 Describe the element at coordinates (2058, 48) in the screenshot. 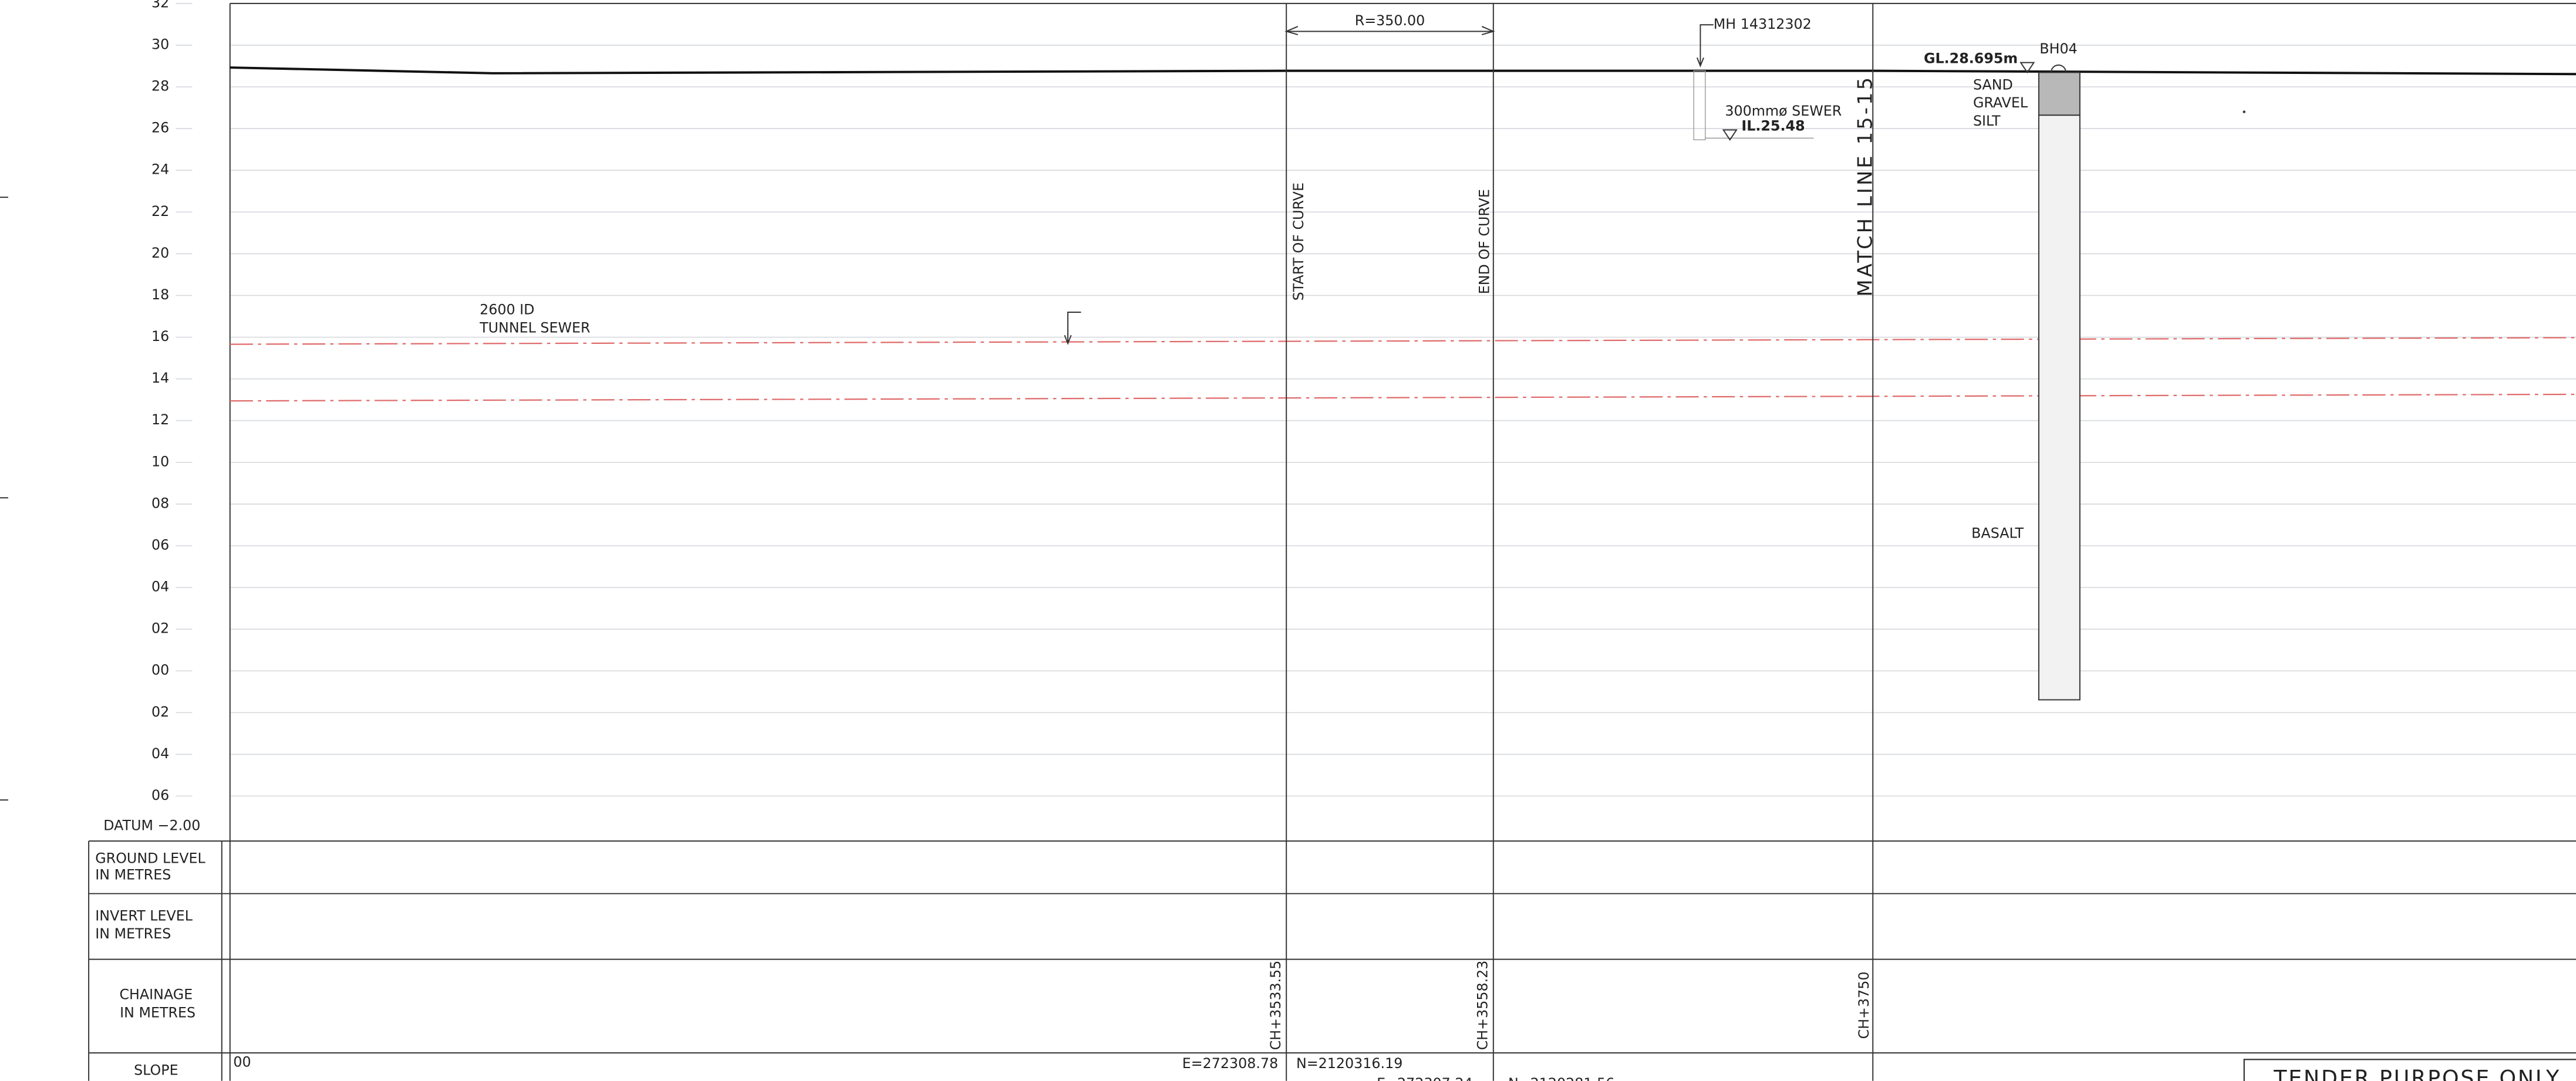

I see `borehole-id: BH04` at that location.